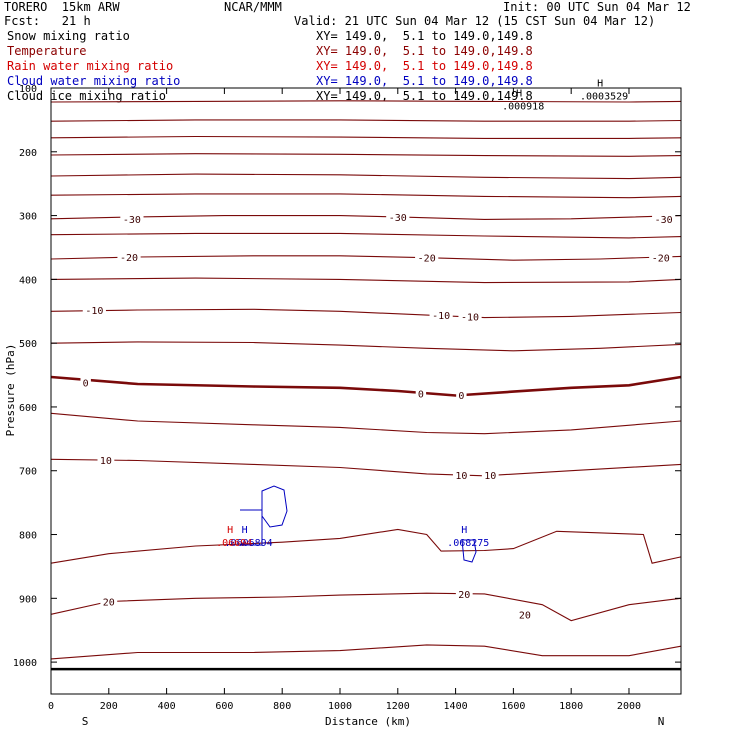 The height and width of the screenshot is (740, 740). I want to click on x-tick-label: 1600, so click(513, 706).